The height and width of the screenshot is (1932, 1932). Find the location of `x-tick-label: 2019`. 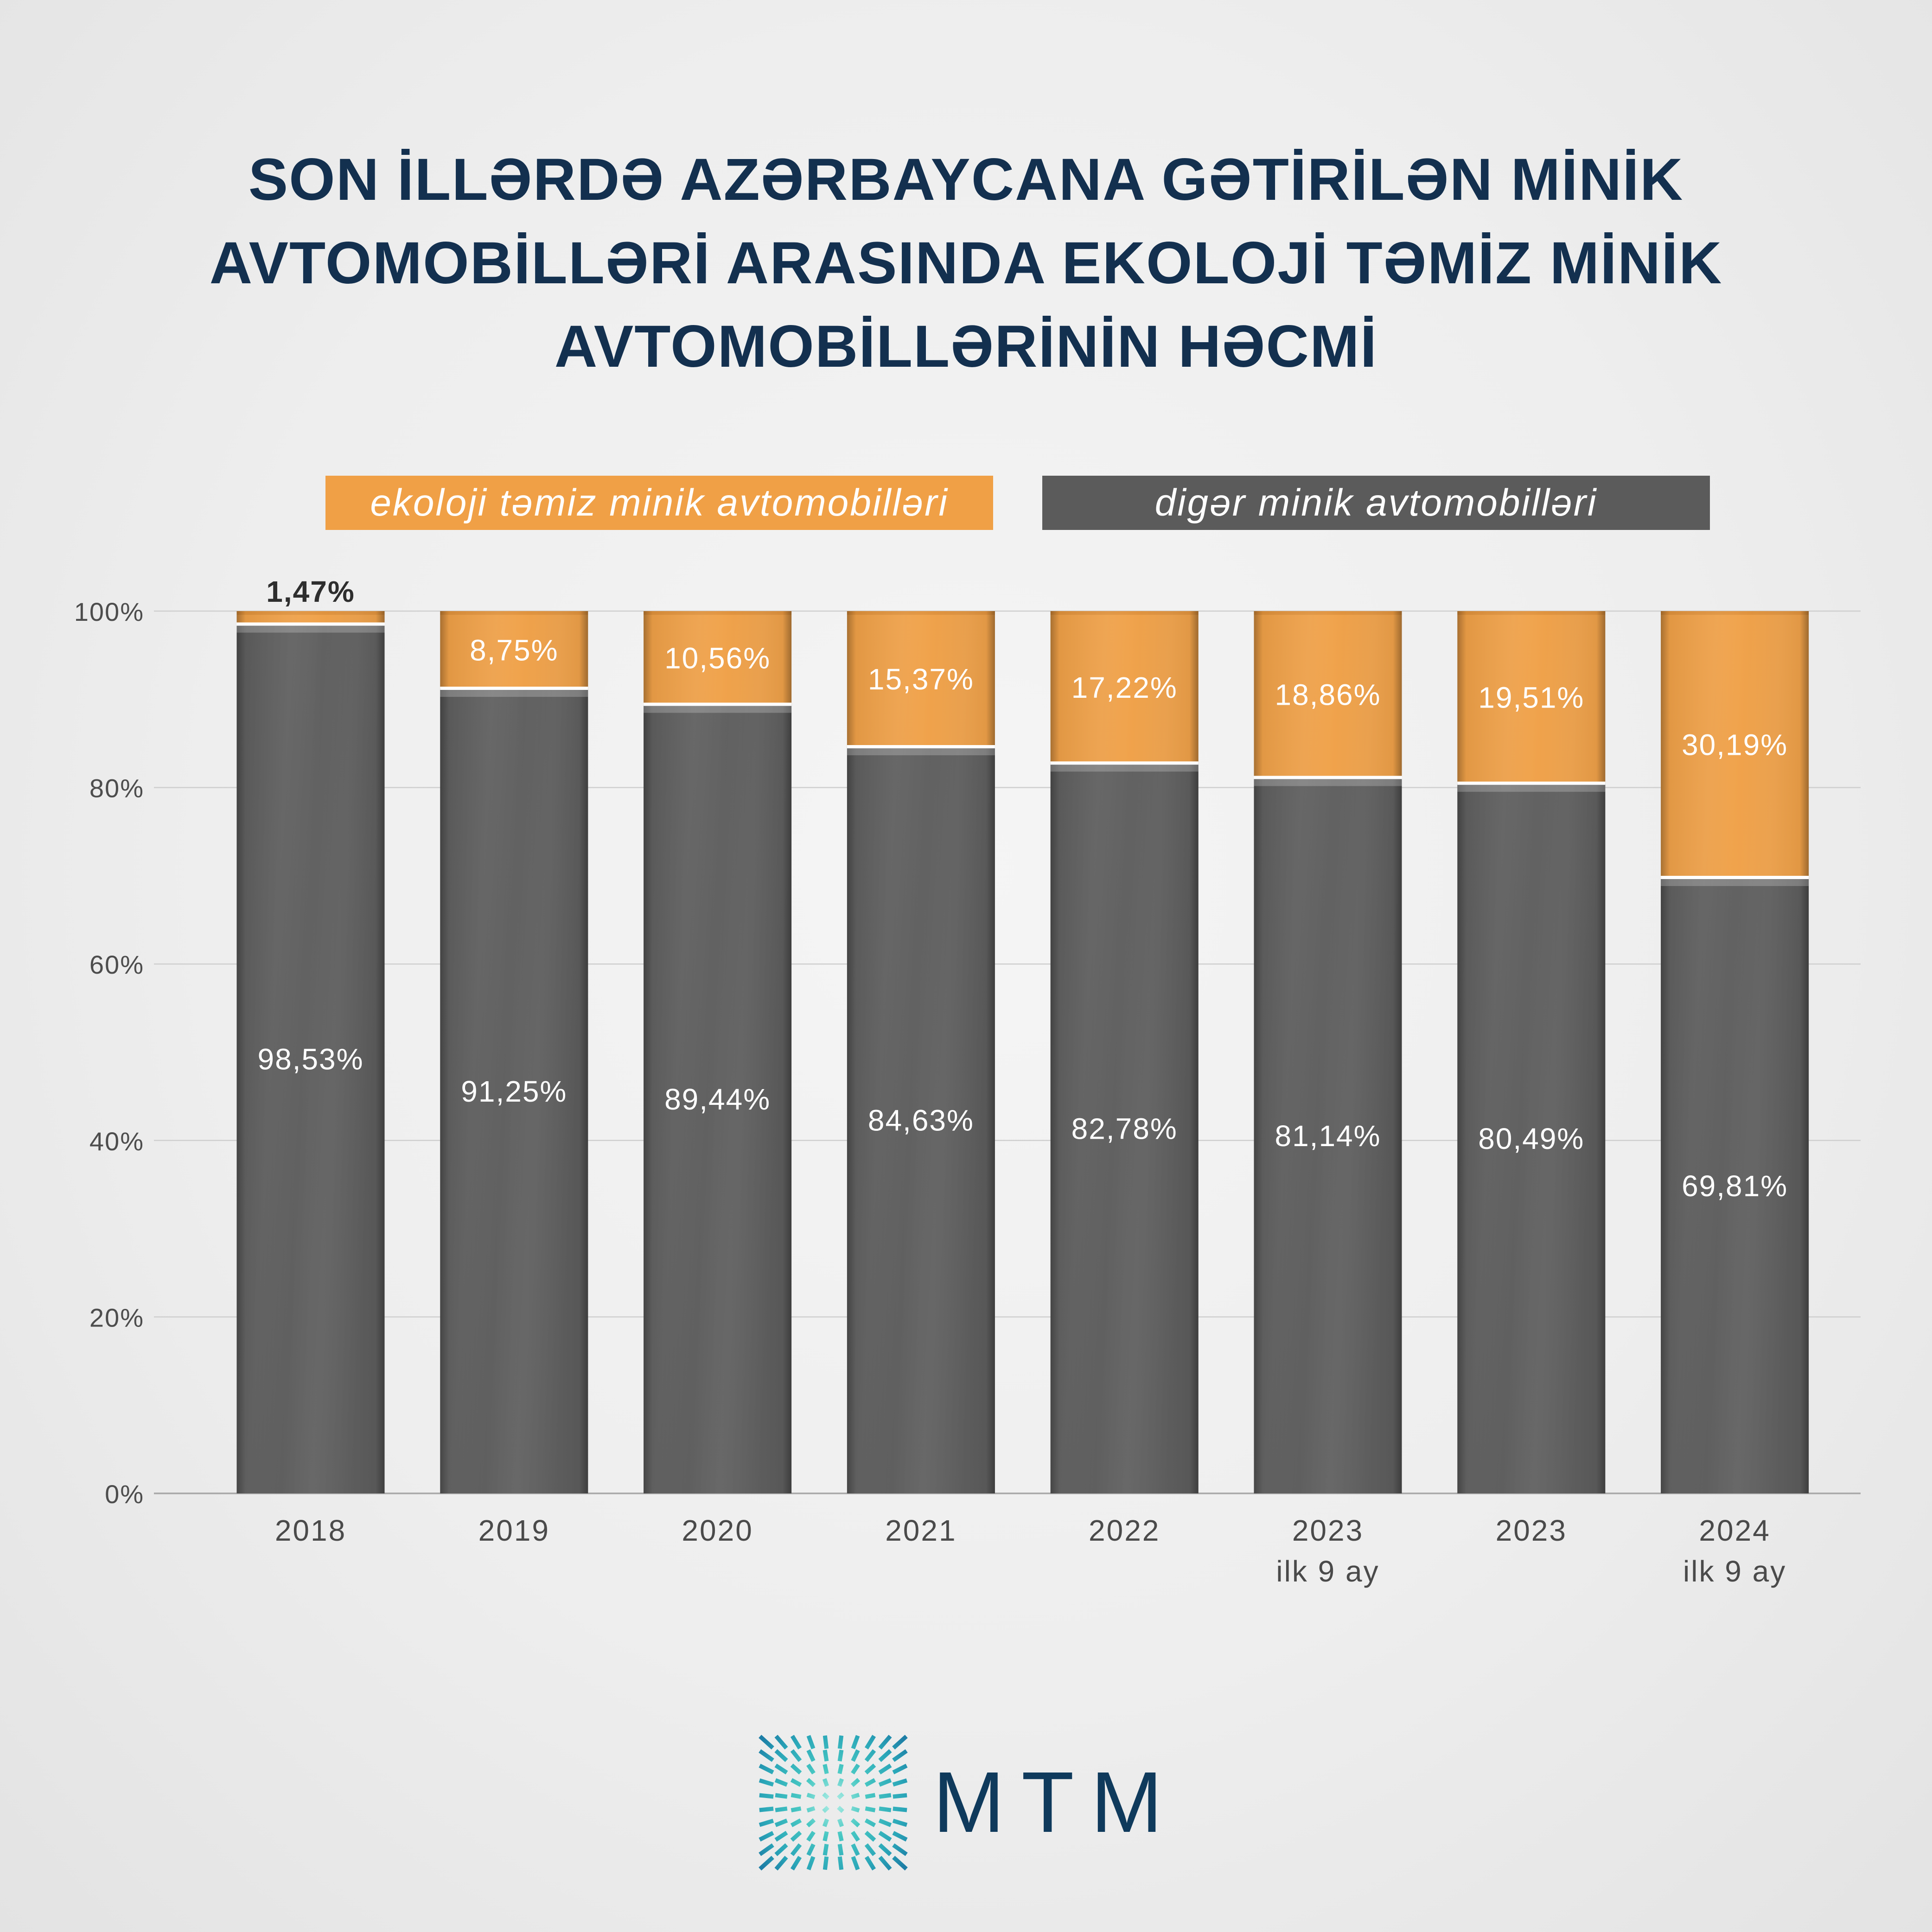

x-tick-label: 2019 is located at coordinates (514, 1531).